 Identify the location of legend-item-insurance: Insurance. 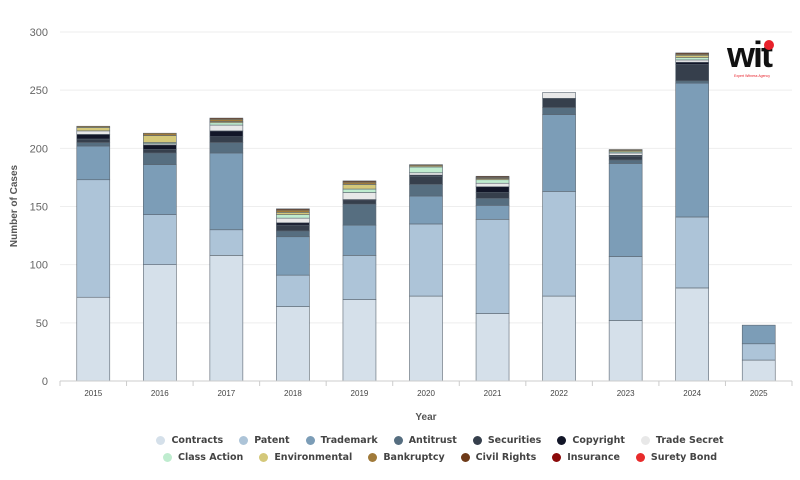
(586, 457).